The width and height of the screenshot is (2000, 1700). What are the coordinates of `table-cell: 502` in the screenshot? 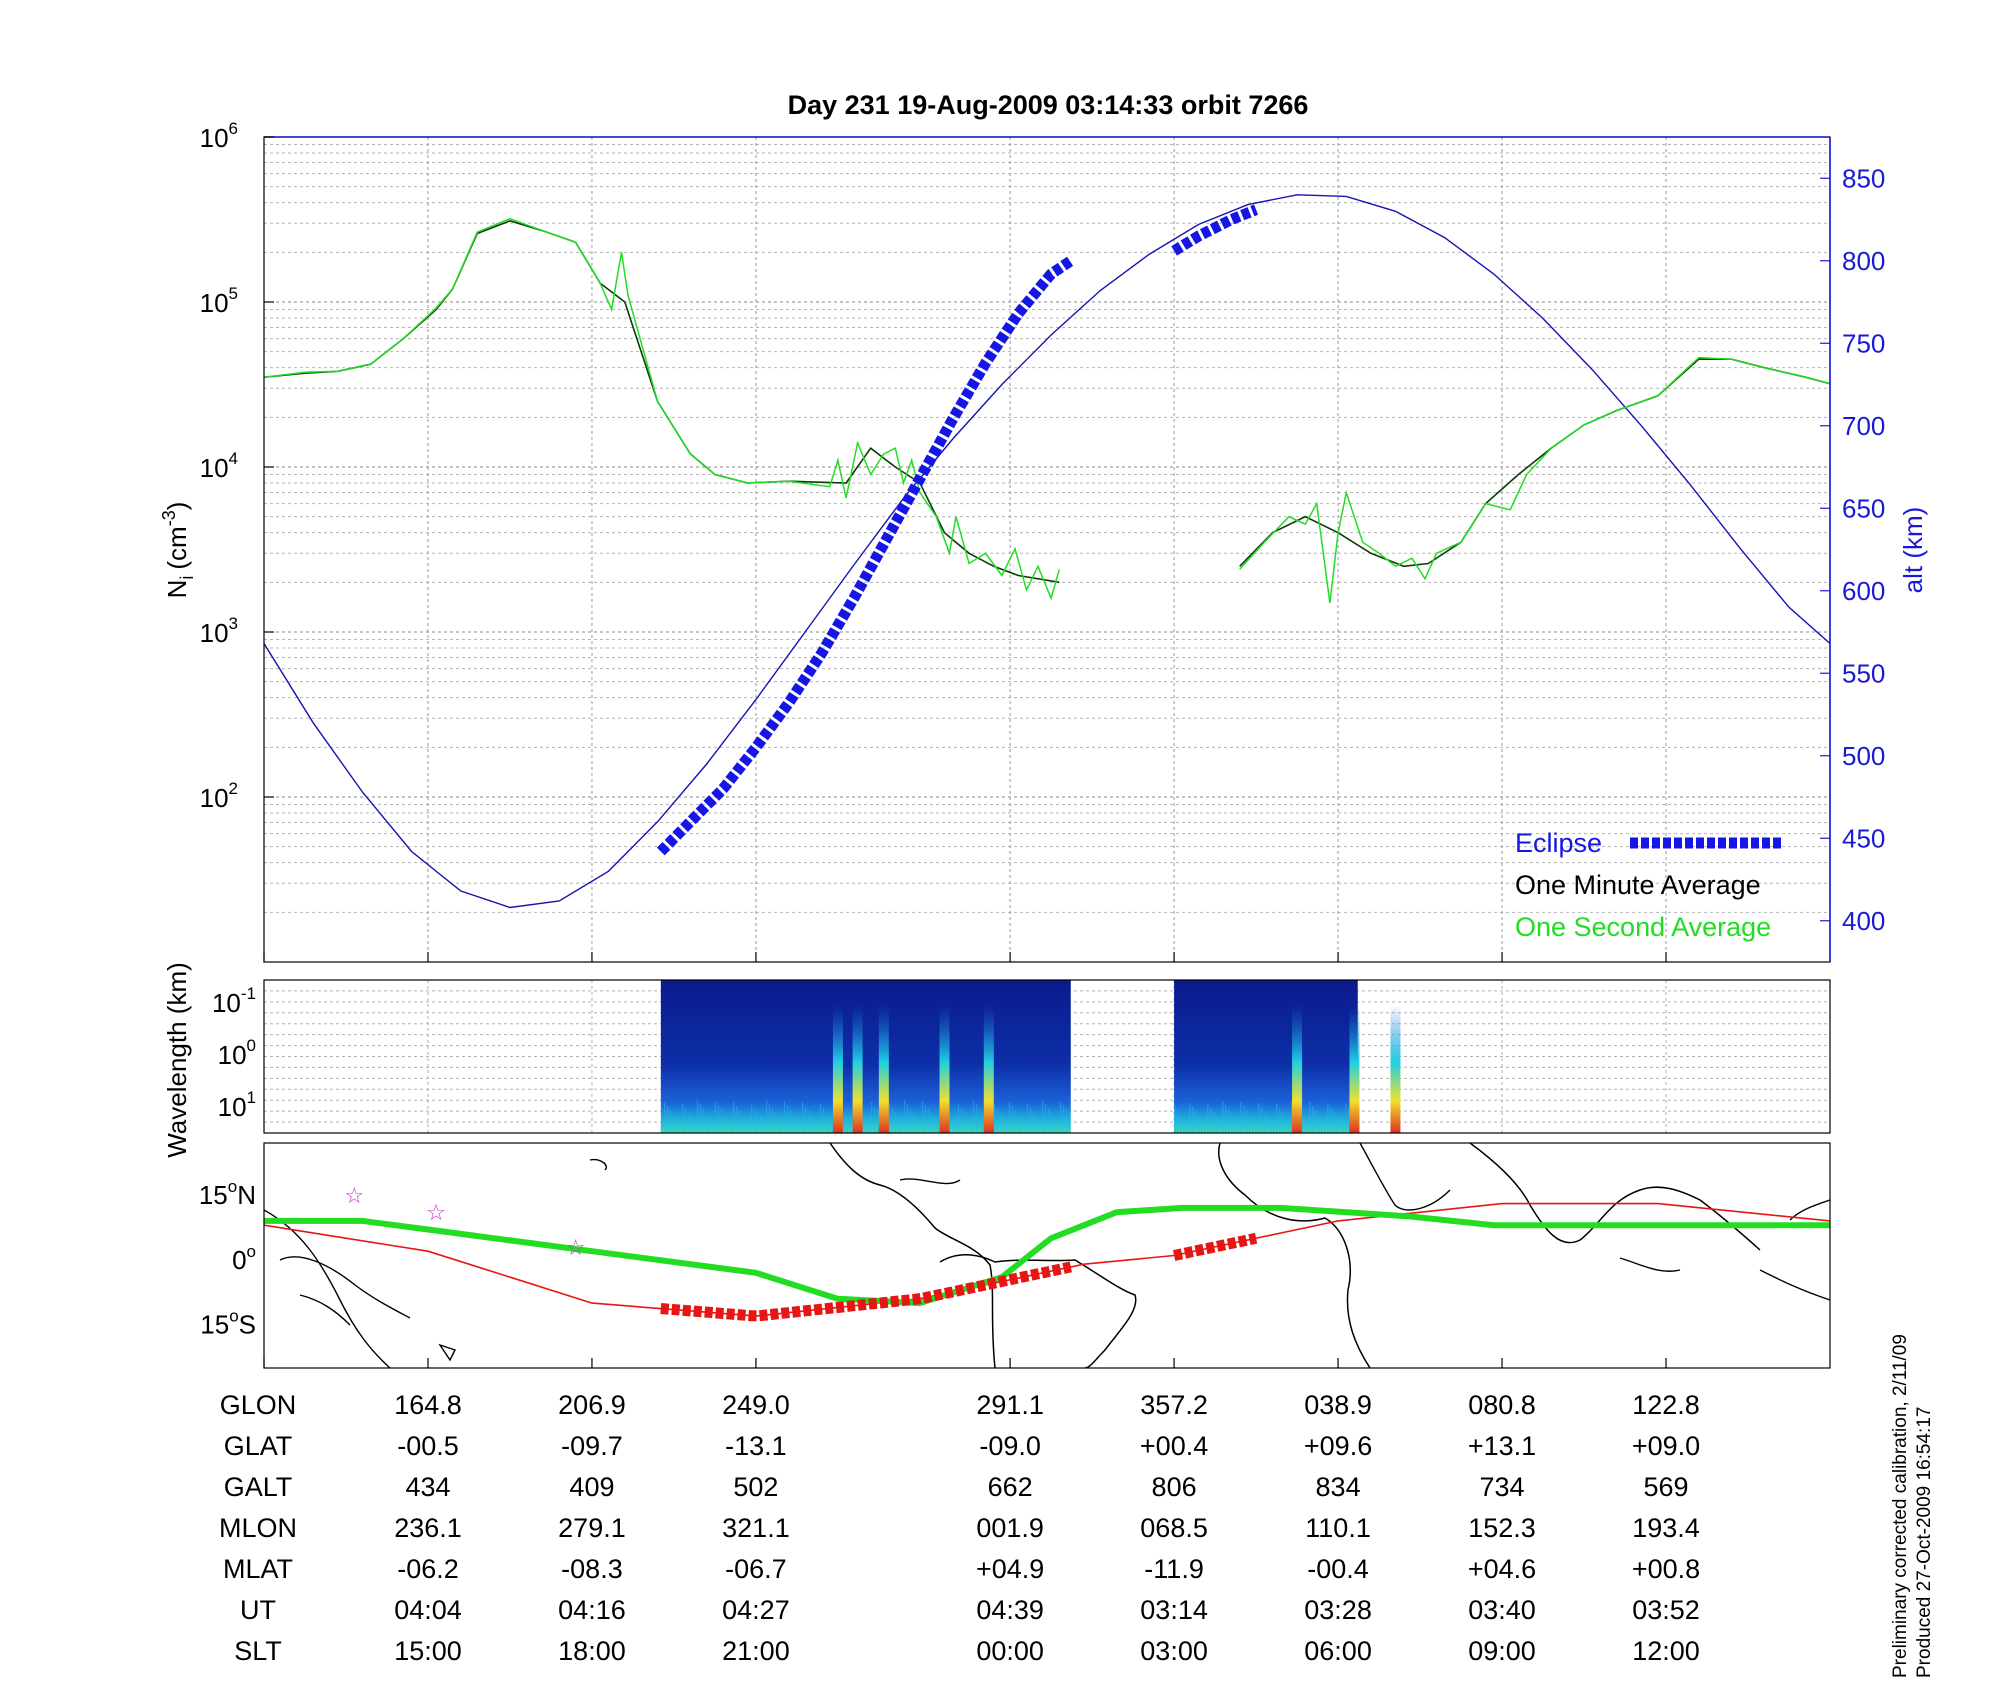 It's located at (755, 1487).